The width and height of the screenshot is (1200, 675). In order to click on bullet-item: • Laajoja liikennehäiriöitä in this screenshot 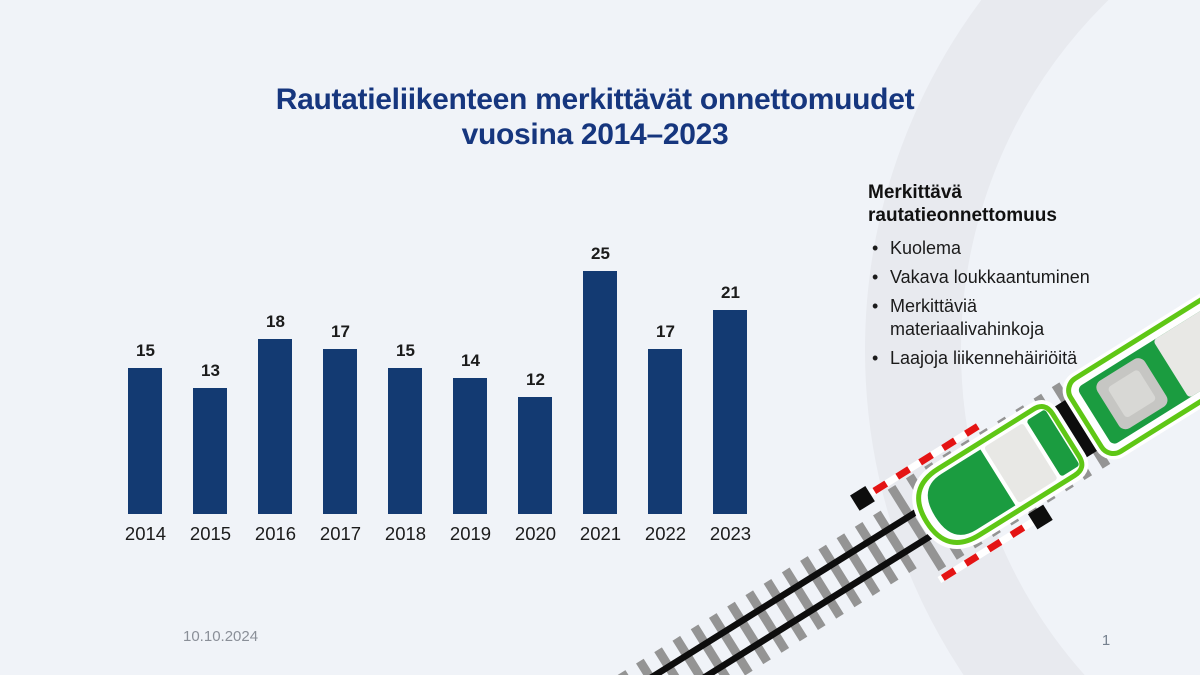, I will do `click(996, 358)`.